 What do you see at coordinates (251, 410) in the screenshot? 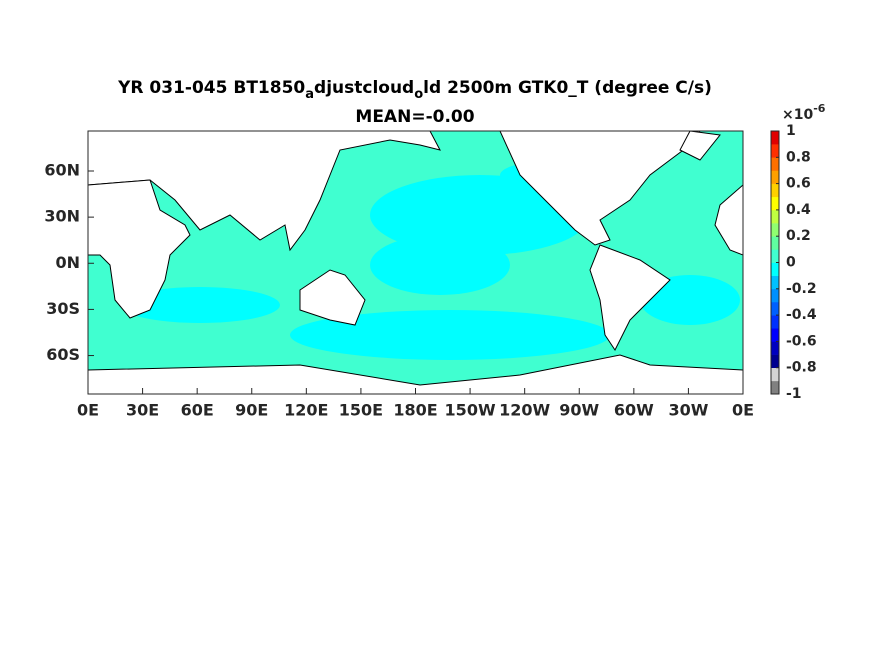
I see `x-tick-label: 90E` at bounding box center [251, 410].